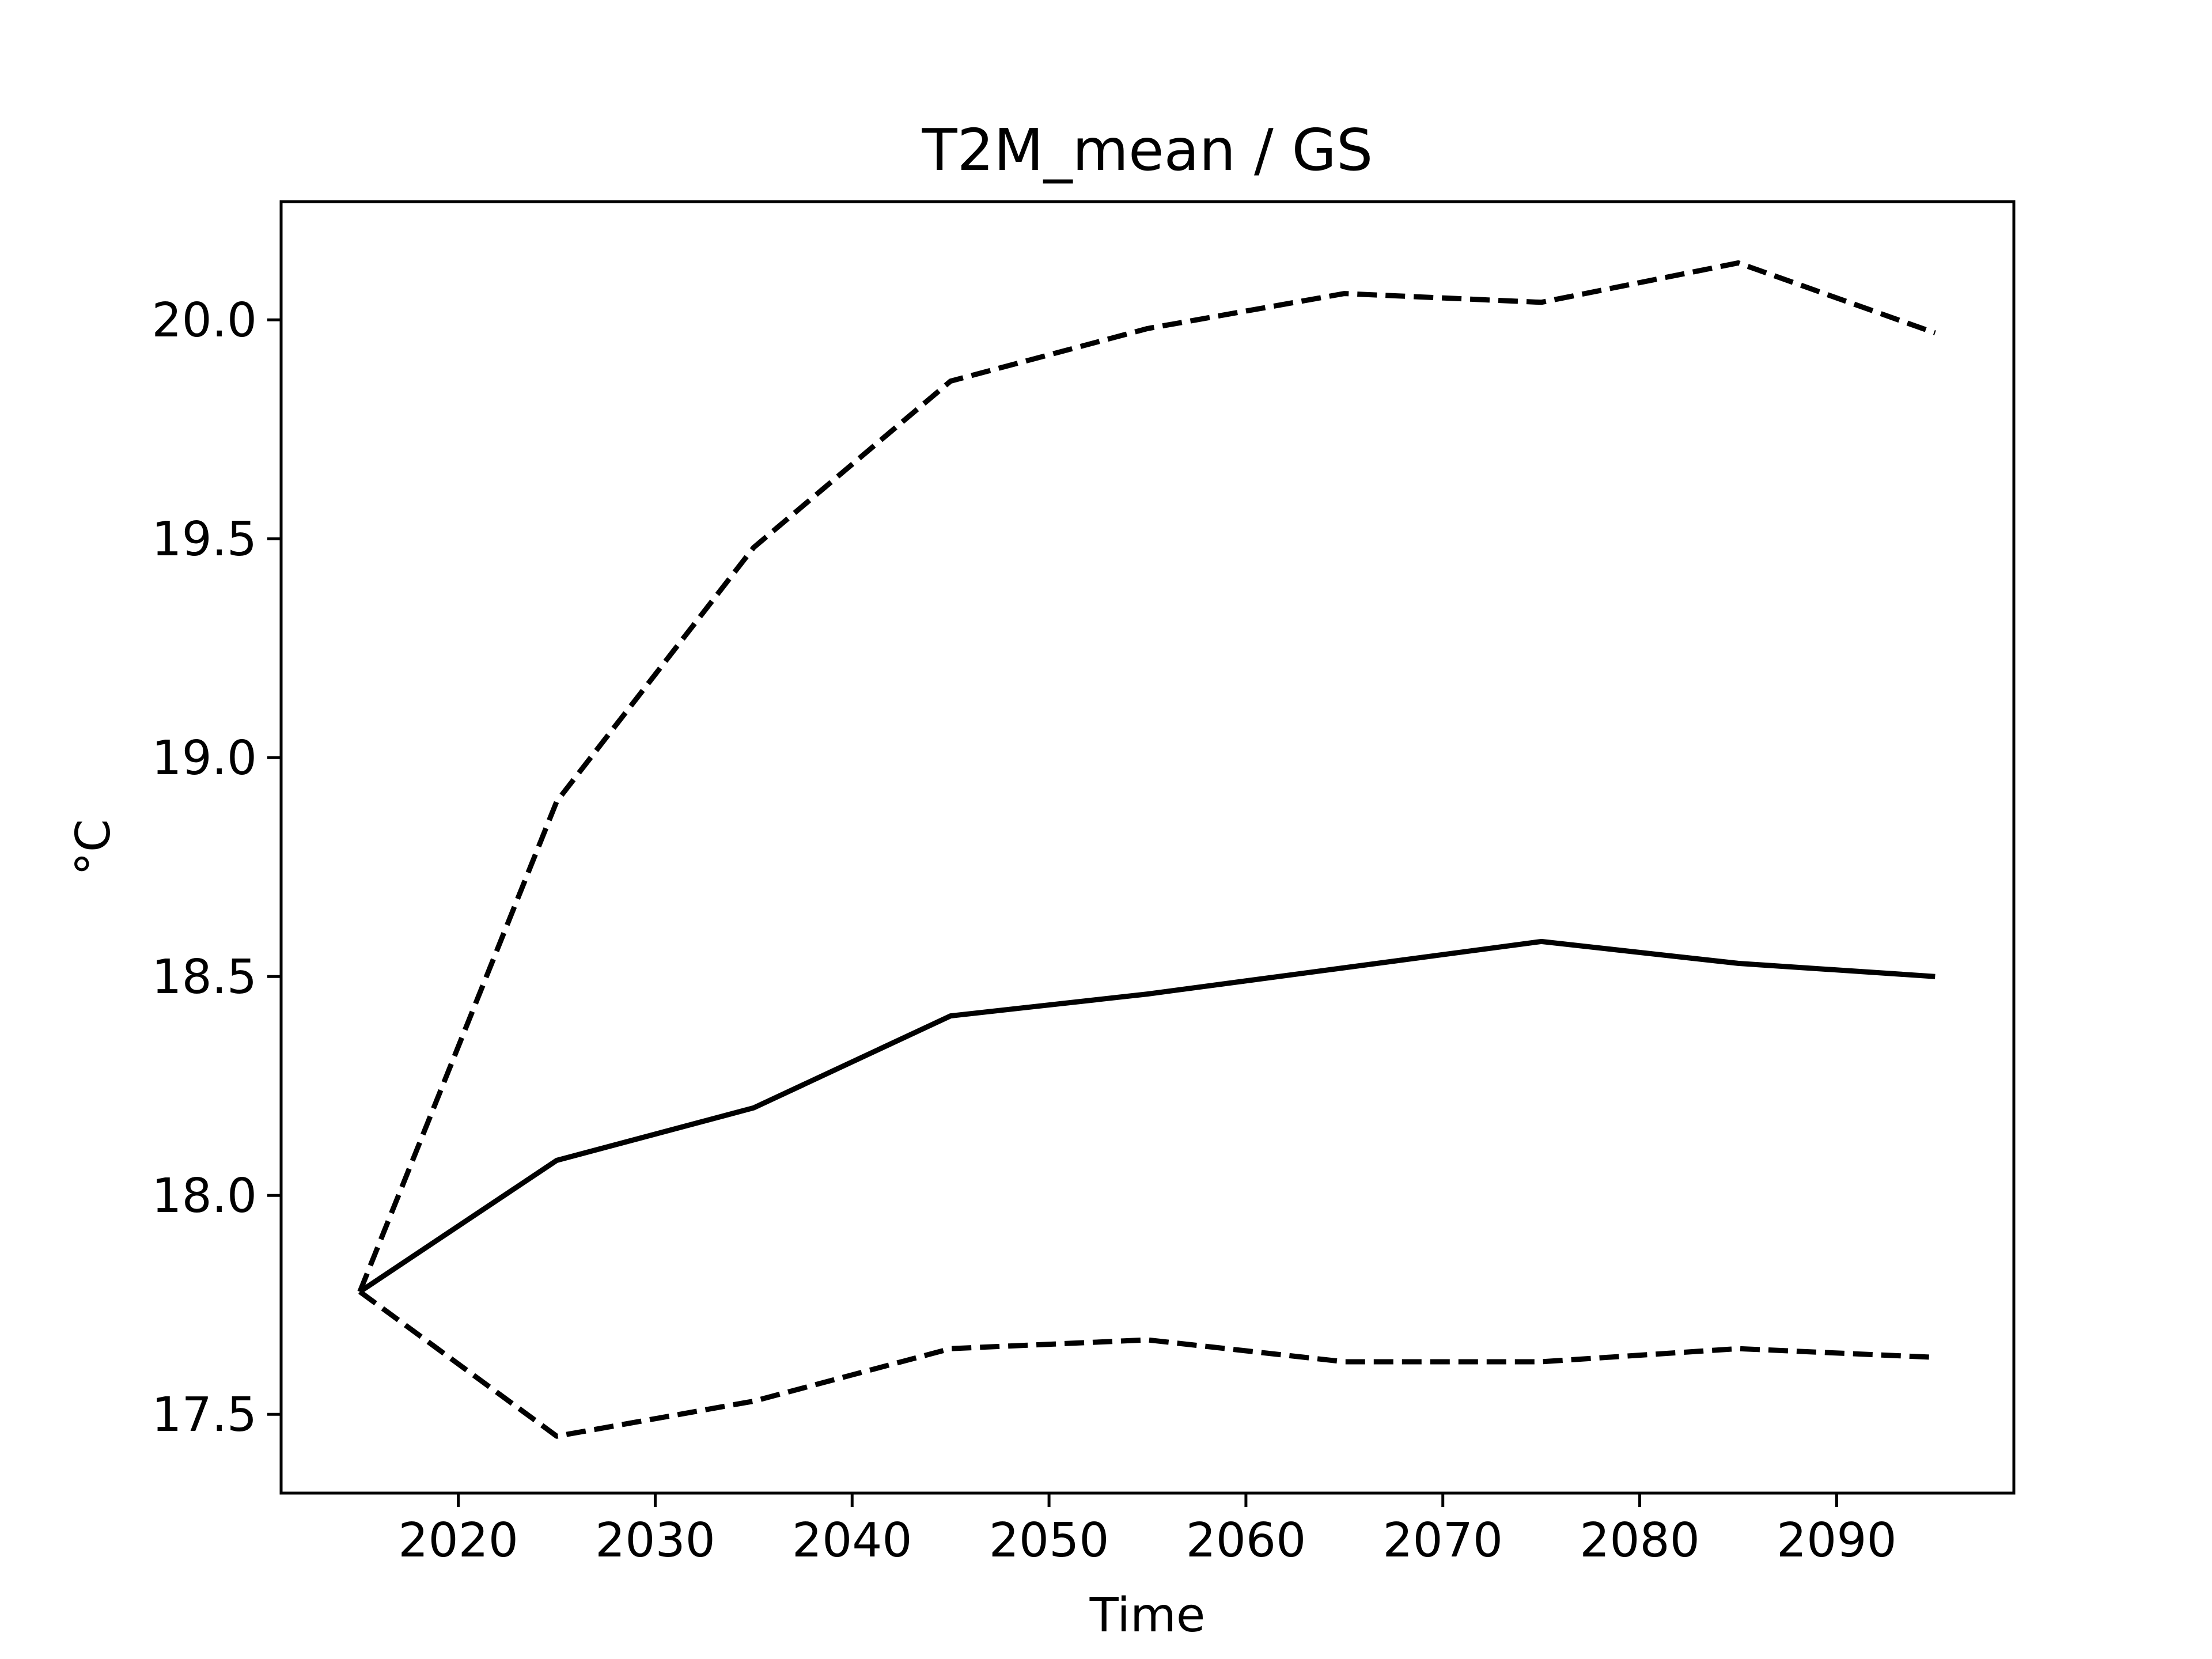 Image resolution: width=2212 pixels, height=1659 pixels. I want to click on y-axis: 17.5 18.0 18.5 19.0 19.5 20.0, so click(216, 867).